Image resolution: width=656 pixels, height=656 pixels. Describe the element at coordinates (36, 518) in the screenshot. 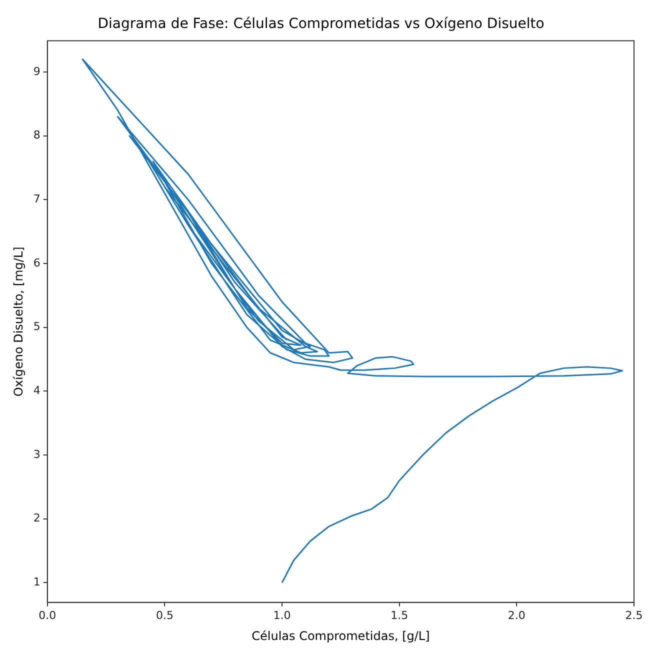

I see `y-tick-label: 2` at that location.